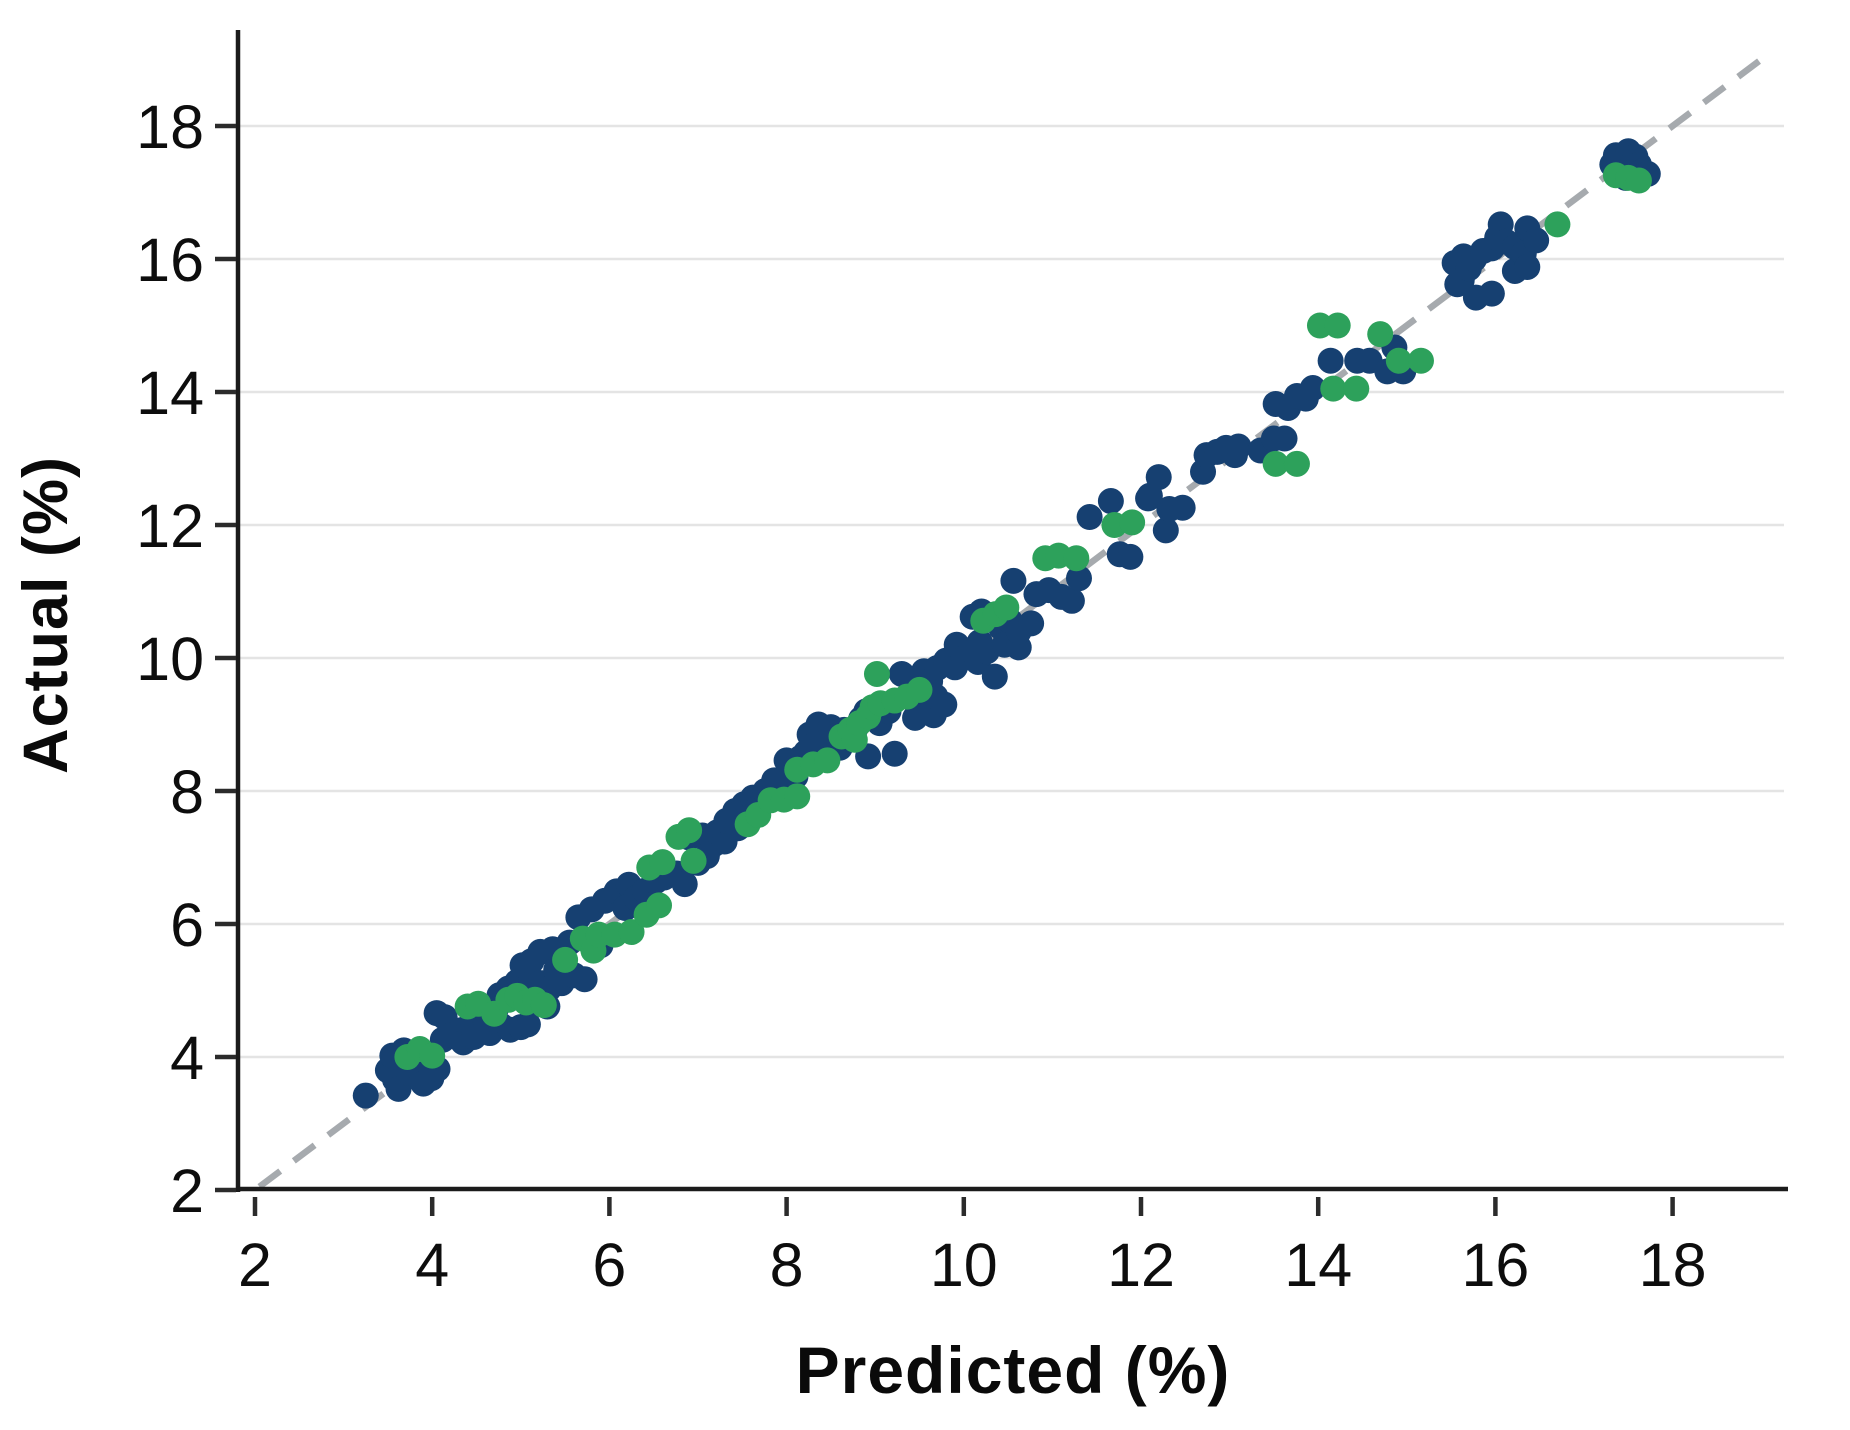 This screenshot has width=1850, height=1430. I want to click on y-tick-label: 10, so click(170, 659).